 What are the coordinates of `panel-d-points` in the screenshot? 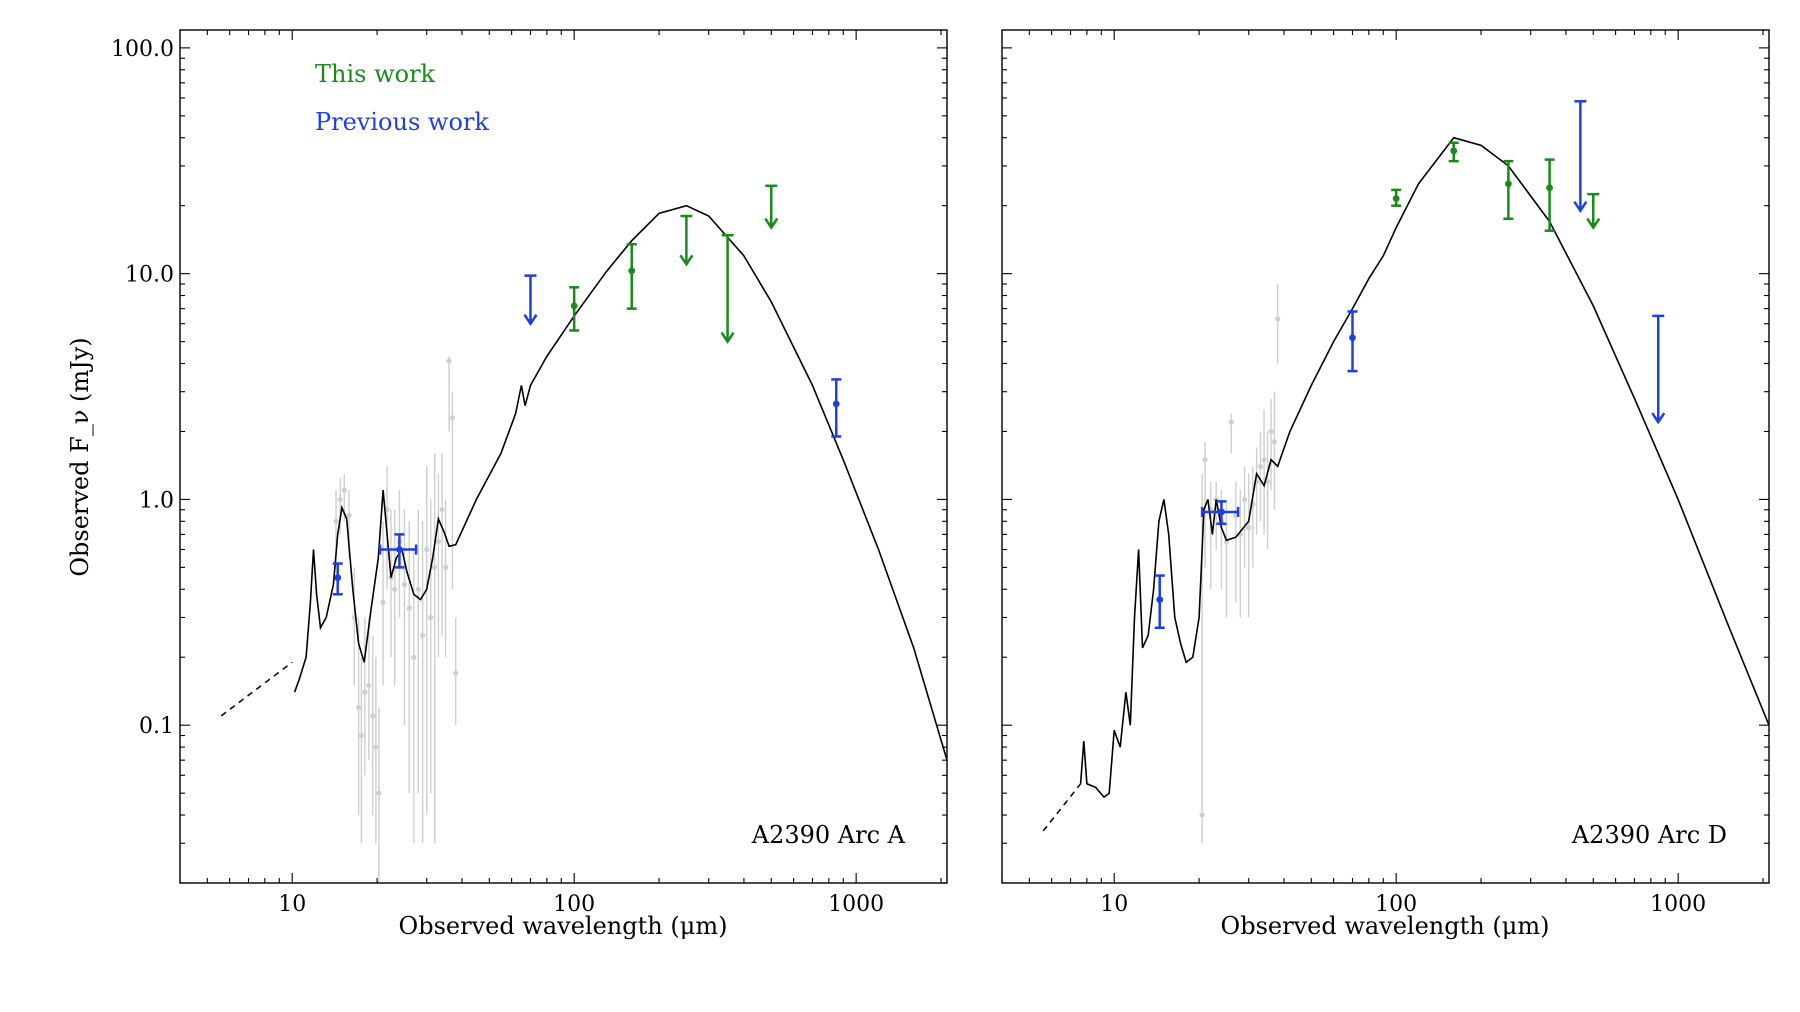 It's located at (1410, 365).